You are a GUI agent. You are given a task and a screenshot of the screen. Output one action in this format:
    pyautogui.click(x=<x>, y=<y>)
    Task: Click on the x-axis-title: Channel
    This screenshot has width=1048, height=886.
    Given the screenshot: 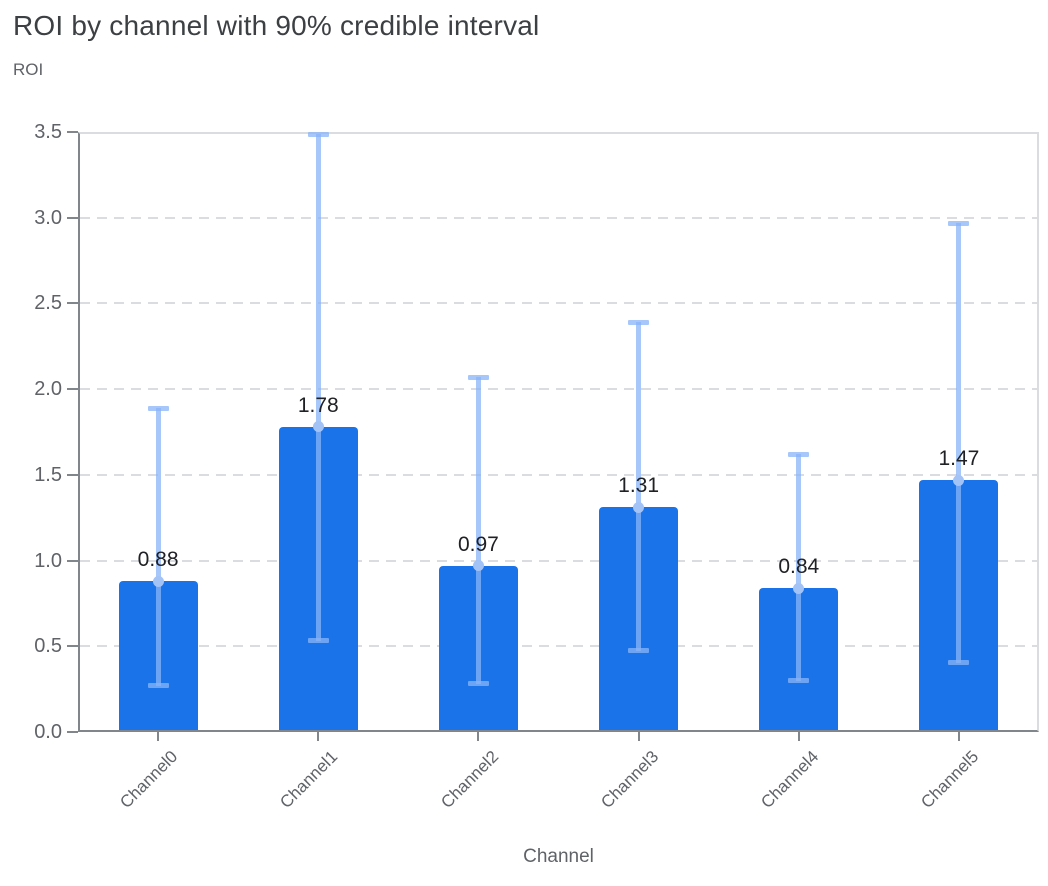 What is the action you would take?
    pyautogui.click(x=558, y=856)
    